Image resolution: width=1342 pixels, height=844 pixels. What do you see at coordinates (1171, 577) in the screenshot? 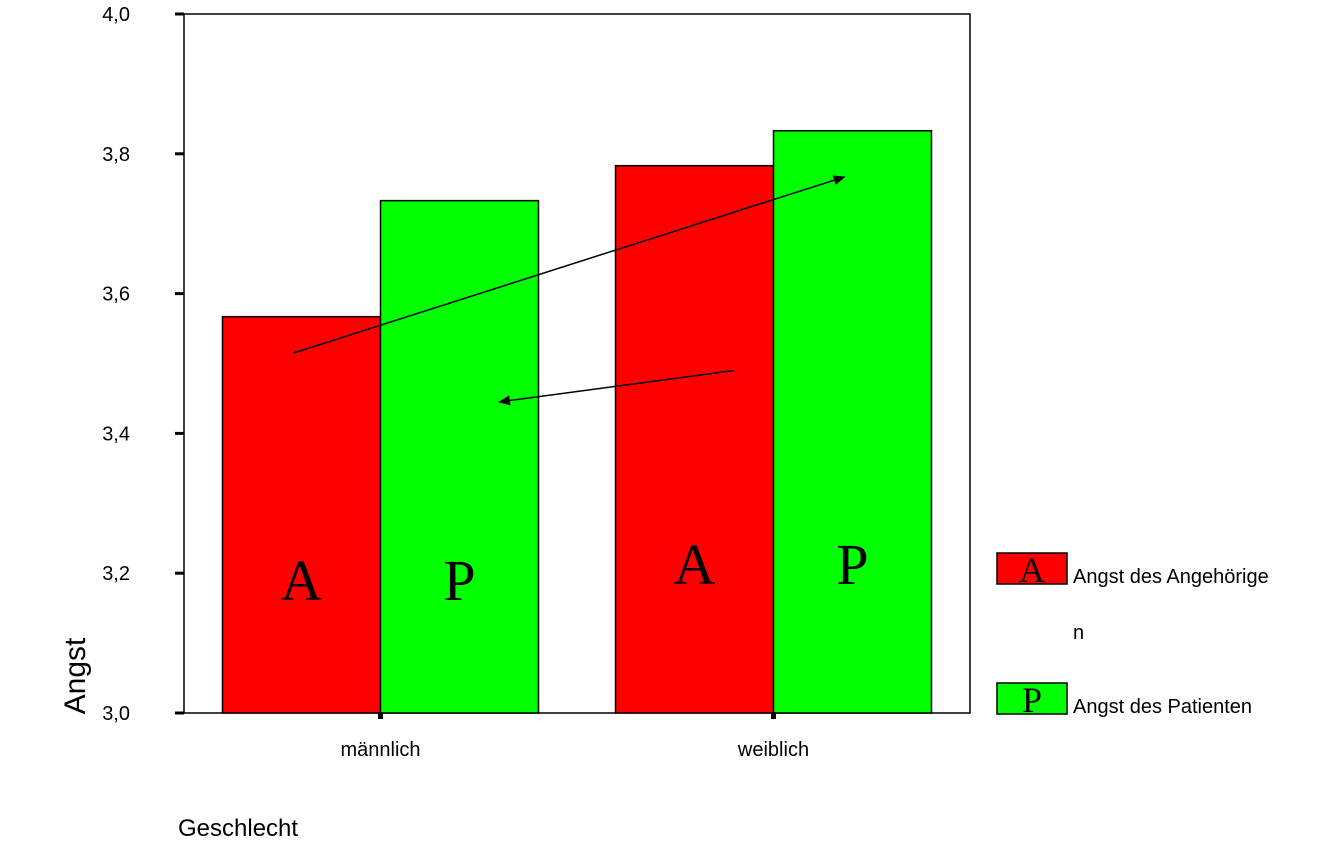
I see `legend-label: Angst des Angehörige` at bounding box center [1171, 577].